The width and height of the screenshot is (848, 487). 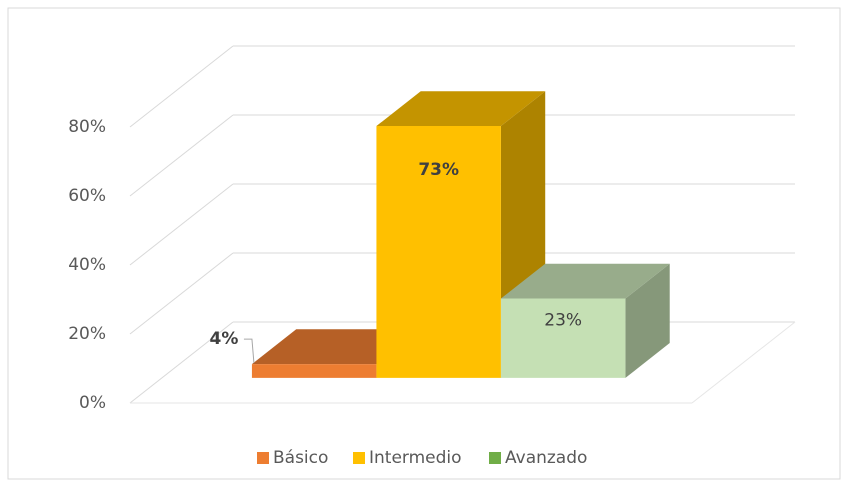 What do you see at coordinates (438, 170) in the screenshot?
I see `data-label: 73%` at bounding box center [438, 170].